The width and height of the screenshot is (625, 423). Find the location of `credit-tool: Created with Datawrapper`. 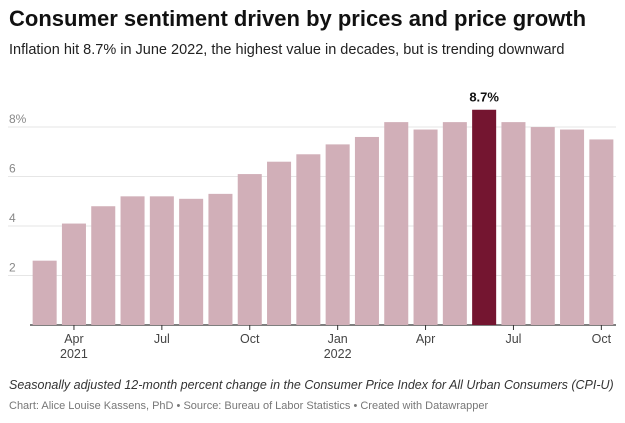

credit-tool: Created with Datawrapper is located at coordinates (424, 406).